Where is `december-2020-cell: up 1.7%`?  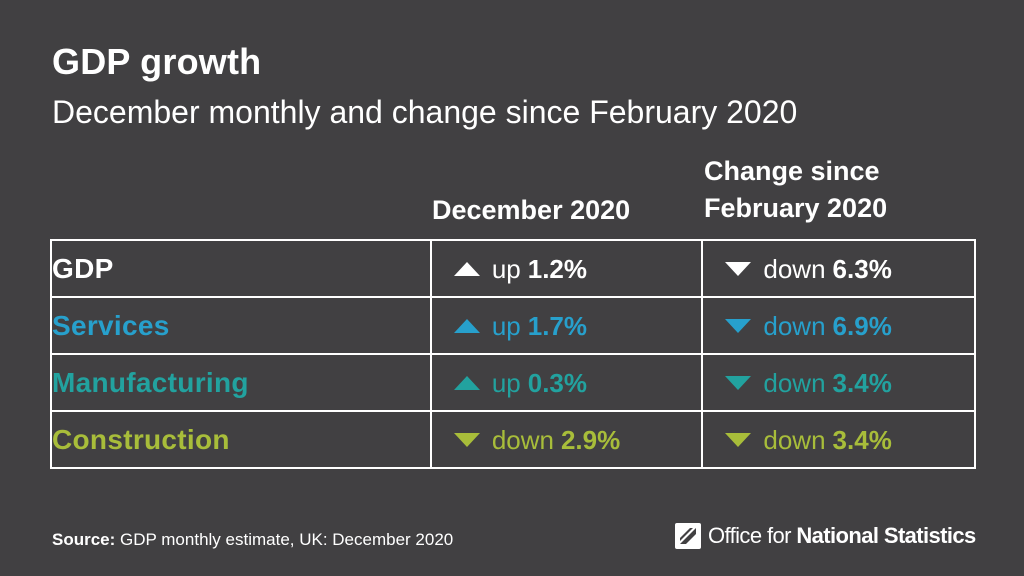
december-2020-cell: up 1.7% is located at coordinates (566, 325).